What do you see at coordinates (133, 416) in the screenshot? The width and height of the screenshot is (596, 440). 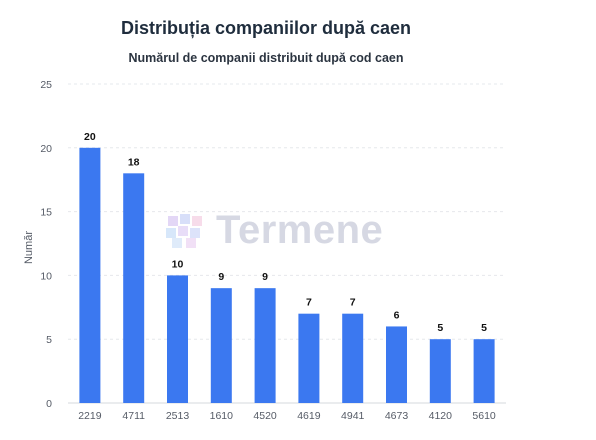 I see `x-tick-label: 4711` at bounding box center [133, 416].